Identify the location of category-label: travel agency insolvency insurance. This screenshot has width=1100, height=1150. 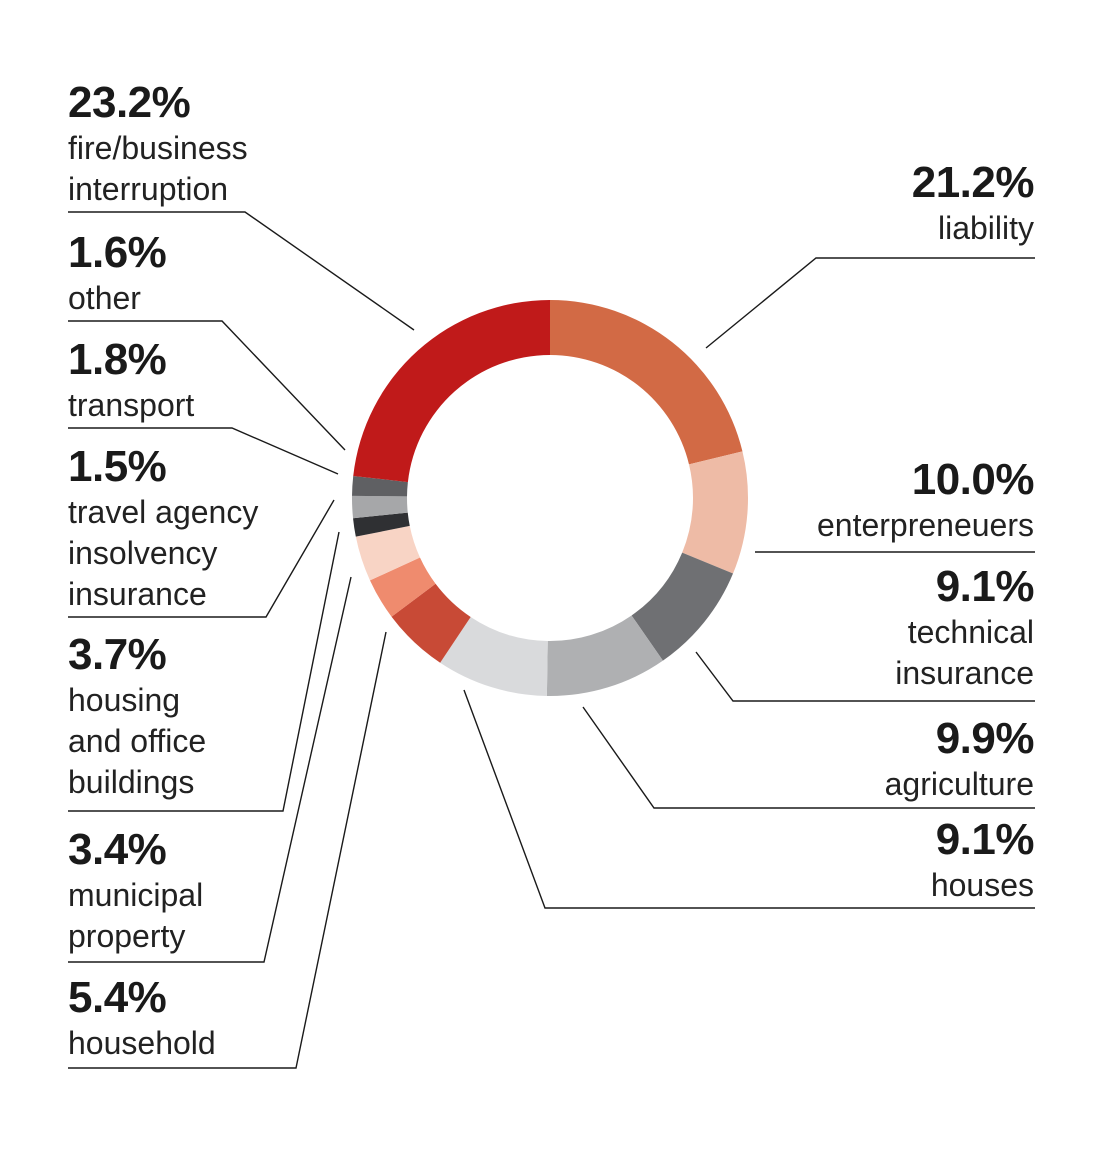
(163, 553).